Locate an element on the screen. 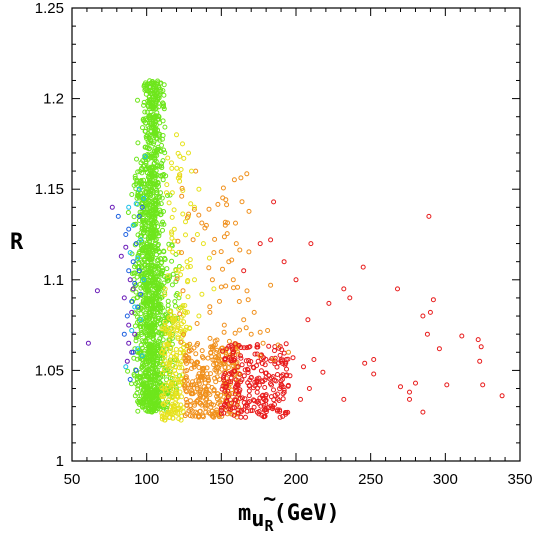  x-axis-label-tilde: ~ is located at coordinates (269, 499).